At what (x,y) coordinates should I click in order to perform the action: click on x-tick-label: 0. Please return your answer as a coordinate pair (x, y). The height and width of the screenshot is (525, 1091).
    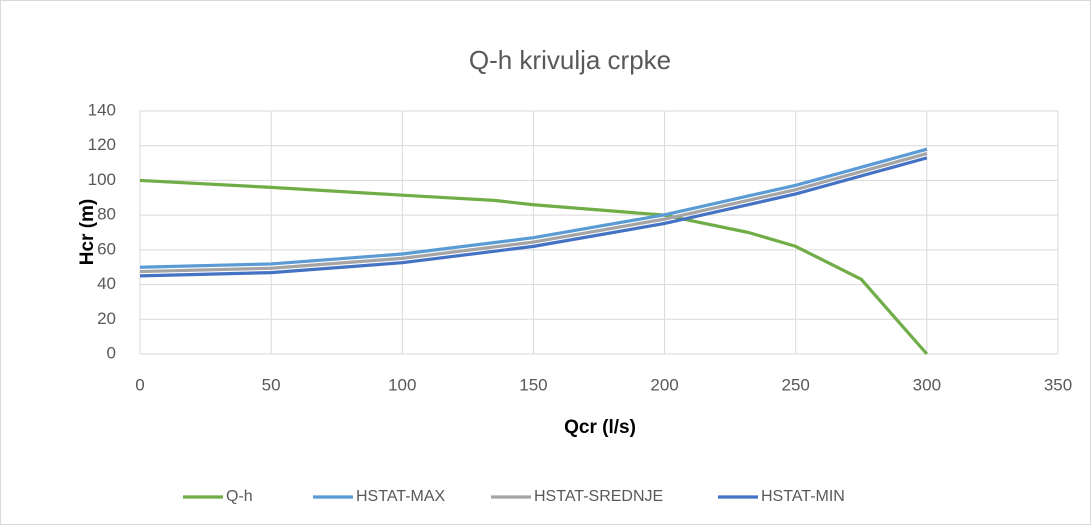
    Looking at the image, I should click on (139, 384).